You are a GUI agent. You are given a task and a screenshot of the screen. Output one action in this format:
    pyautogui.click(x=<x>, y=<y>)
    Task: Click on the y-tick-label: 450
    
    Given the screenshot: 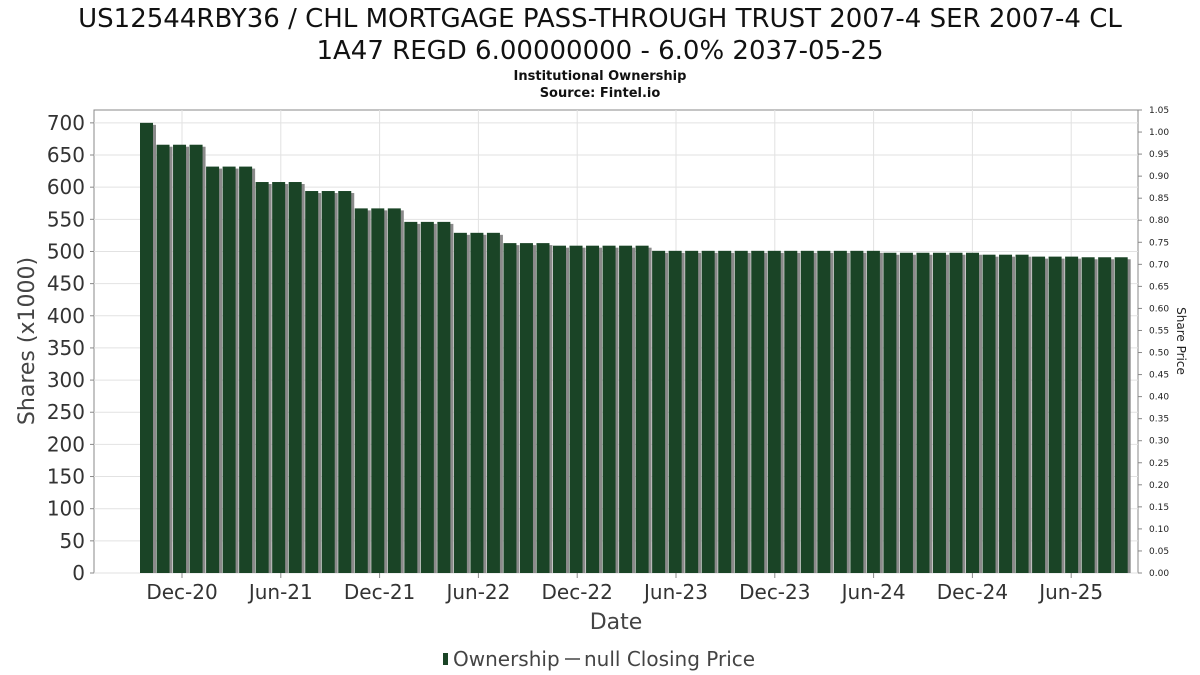 What is the action you would take?
    pyautogui.click(x=66, y=284)
    